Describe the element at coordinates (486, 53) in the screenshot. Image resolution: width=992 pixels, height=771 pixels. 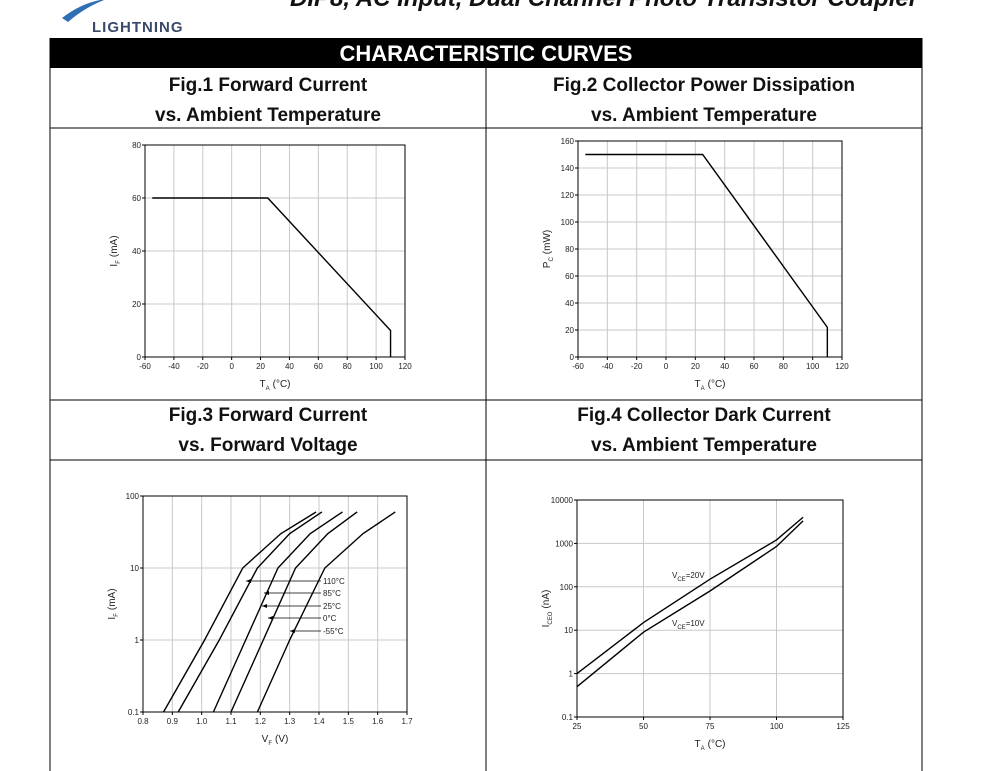
I see `section-bar` at that location.